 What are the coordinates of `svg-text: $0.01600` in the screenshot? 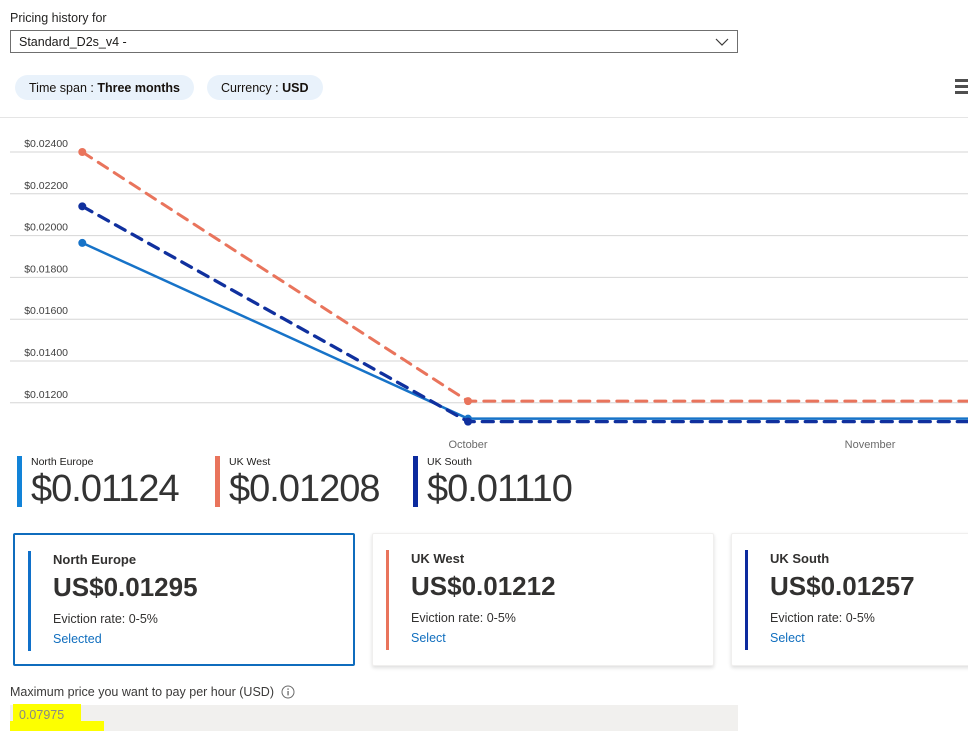 It's located at (46, 311).